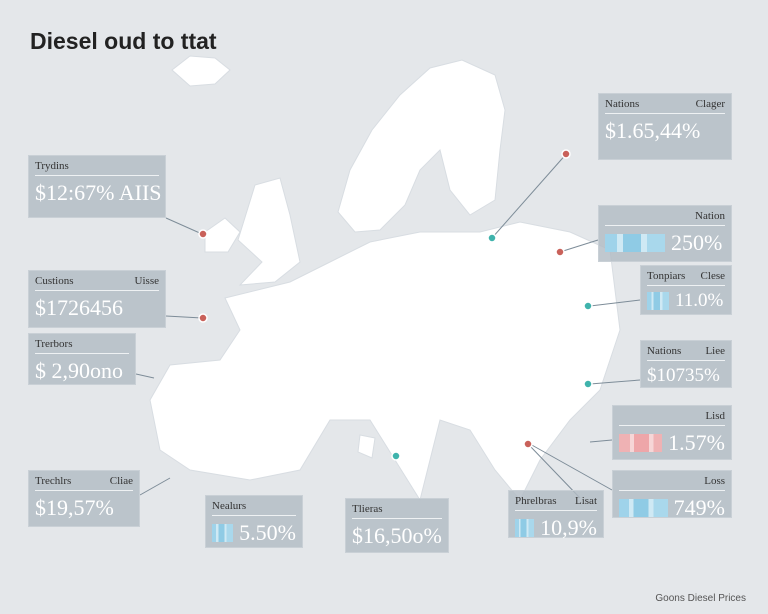 The image size is (768, 614). I want to click on callout: Nation 250%, so click(665, 233).